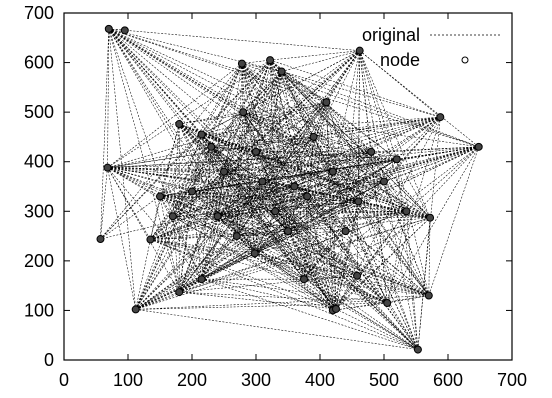 This screenshot has height=398, width=552. I want to click on x-tick-label: 300, so click(256, 380).